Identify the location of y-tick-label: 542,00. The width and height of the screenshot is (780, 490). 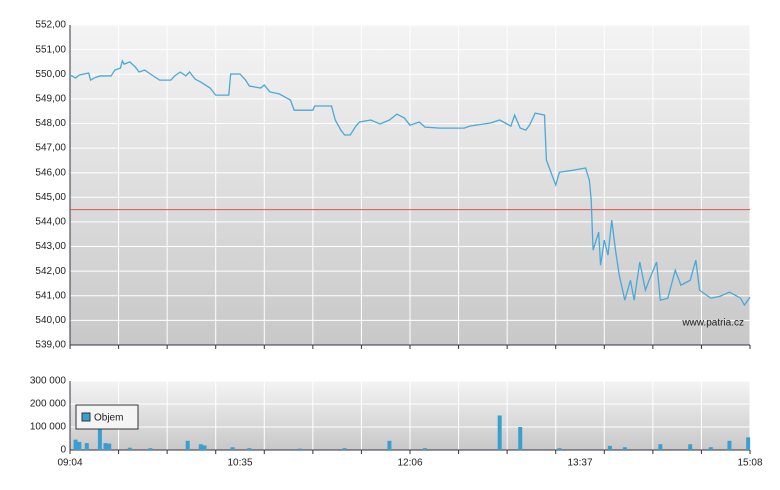
(50, 271).